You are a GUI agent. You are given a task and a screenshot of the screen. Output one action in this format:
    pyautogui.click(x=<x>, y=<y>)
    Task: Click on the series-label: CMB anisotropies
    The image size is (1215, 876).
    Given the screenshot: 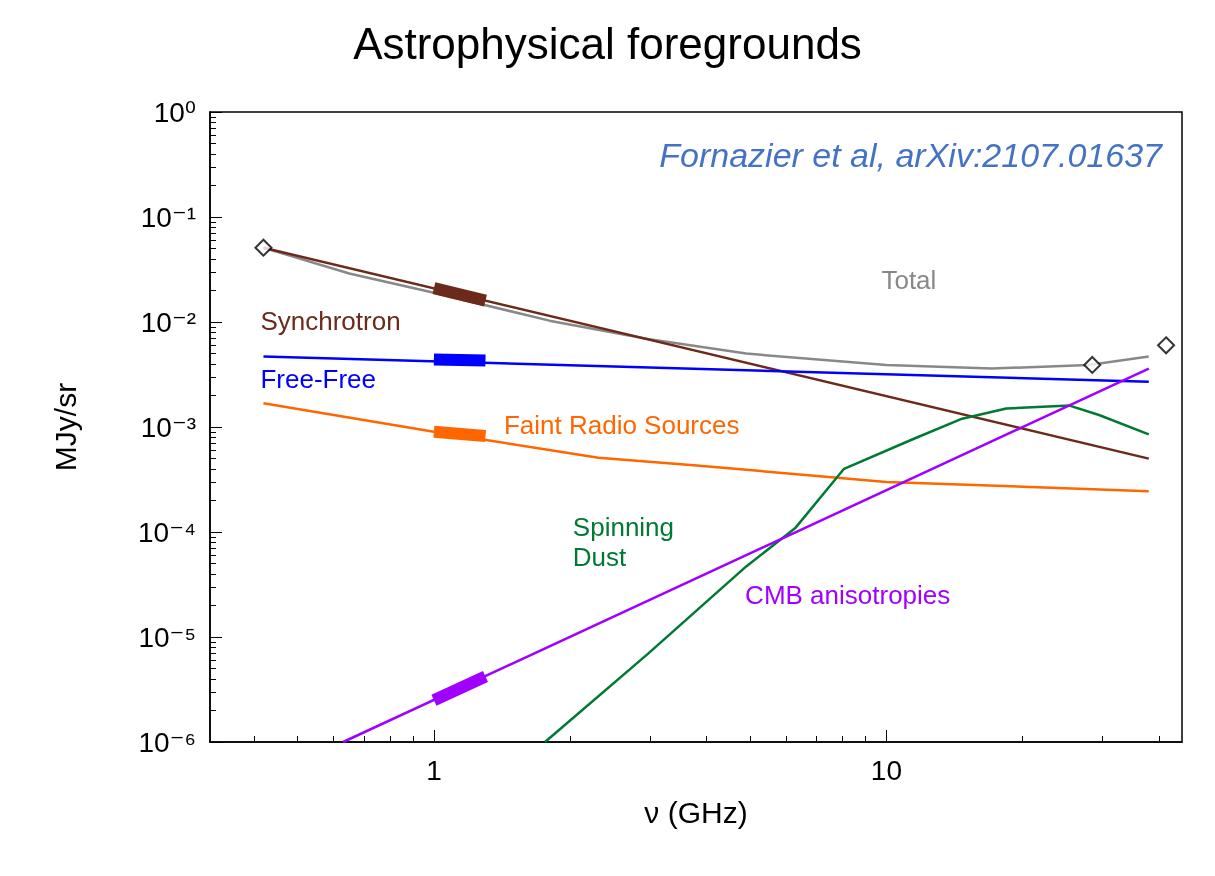 What is the action you would take?
    pyautogui.click(x=848, y=595)
    